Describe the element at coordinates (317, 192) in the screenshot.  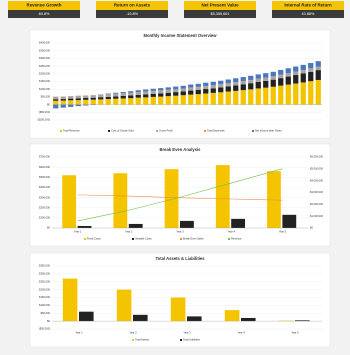
I see `y2-tick-label: $3,000,000` at that location.